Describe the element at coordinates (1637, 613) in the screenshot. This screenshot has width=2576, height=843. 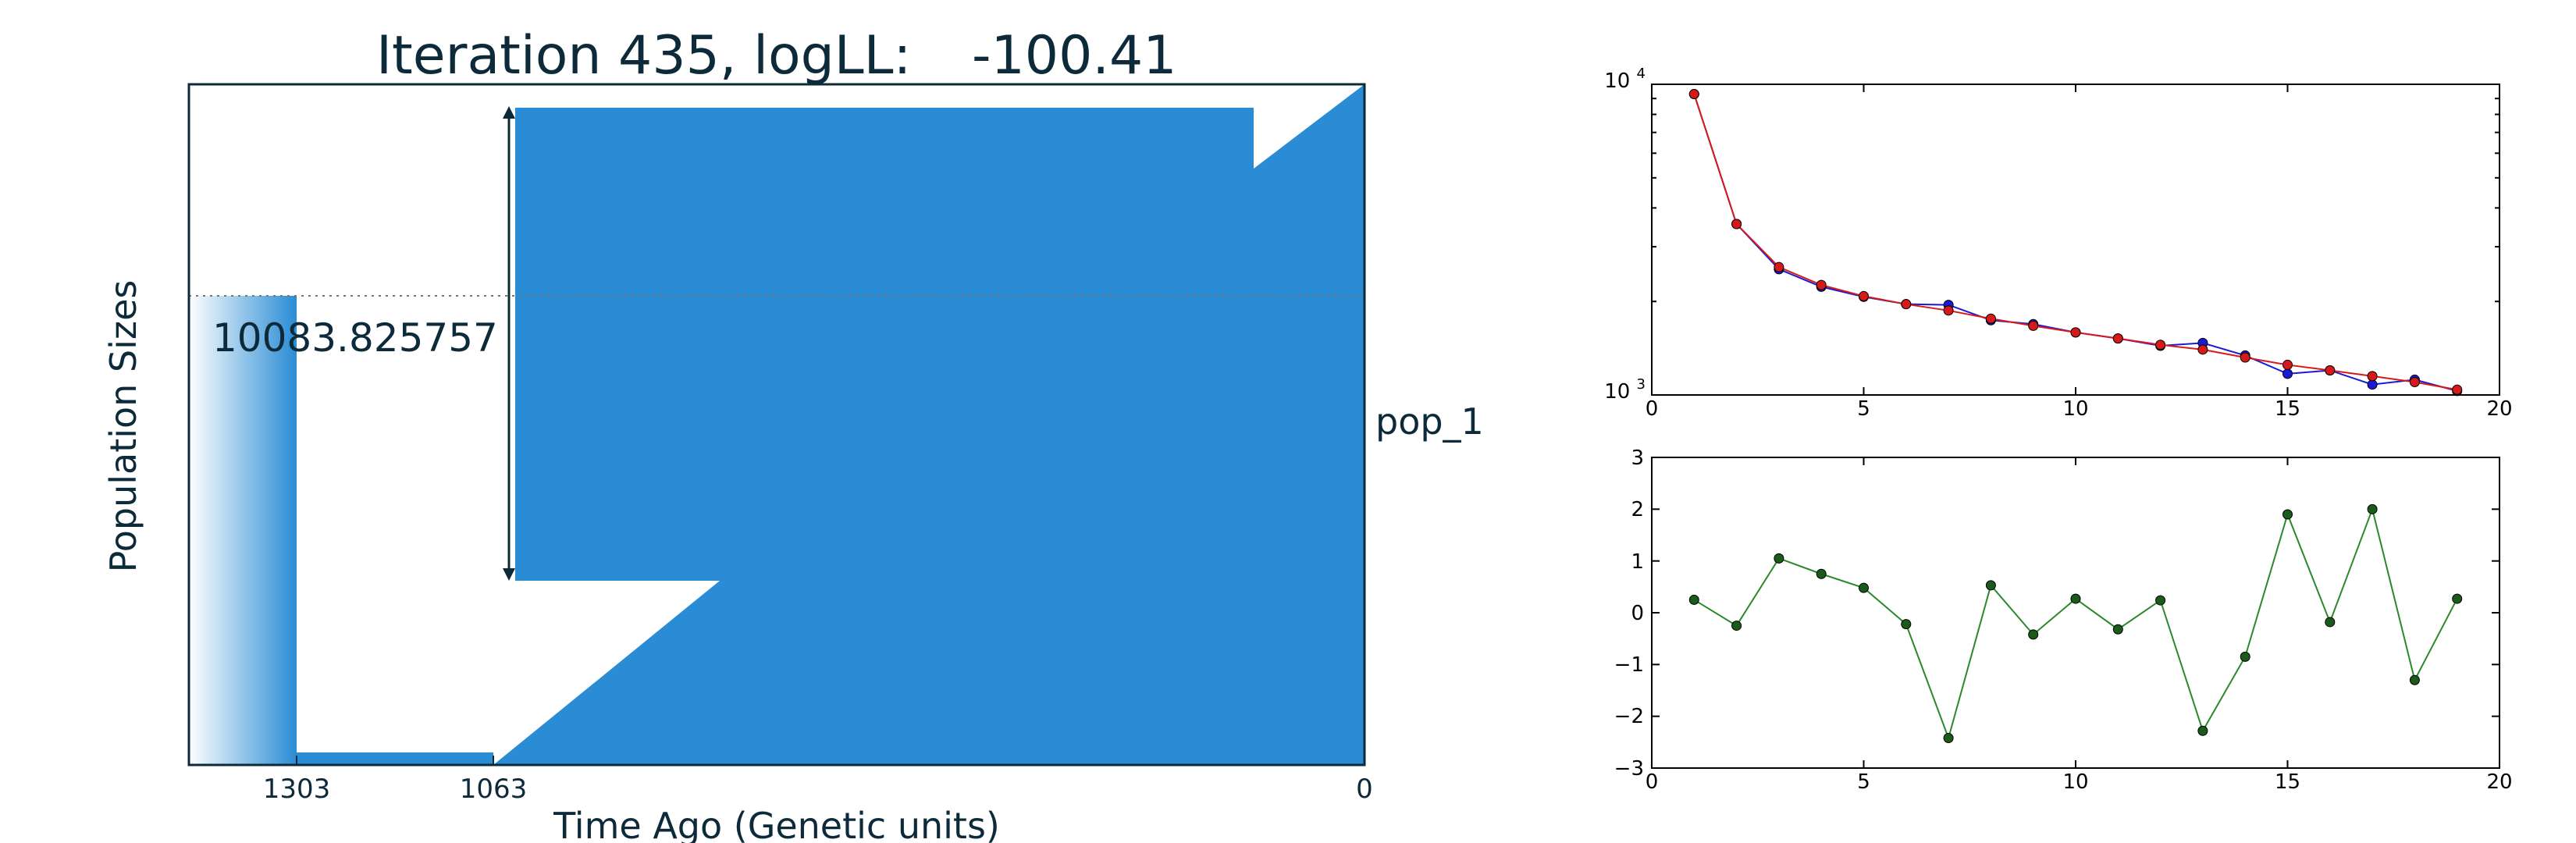
I see `y-tick-label: 0` at that location.